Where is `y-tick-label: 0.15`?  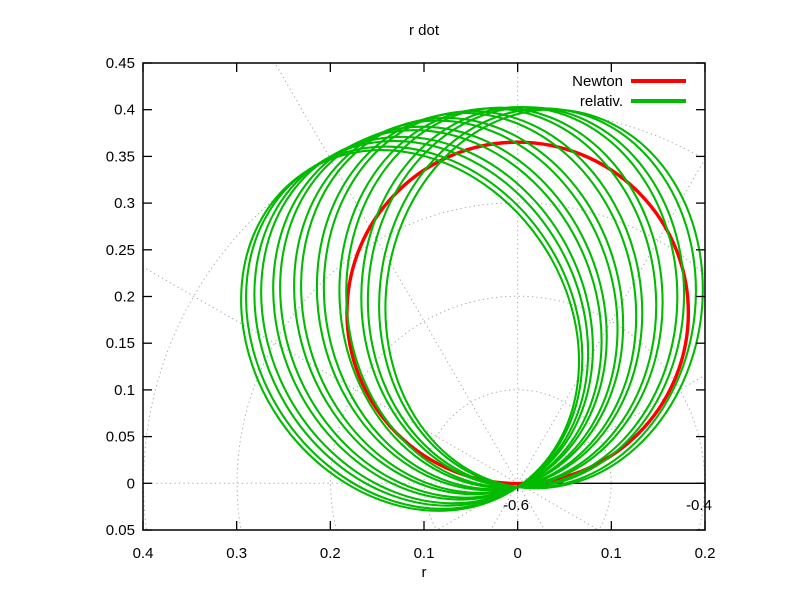
y-tick-label: 0.15 is located at coordinates (120, 343).